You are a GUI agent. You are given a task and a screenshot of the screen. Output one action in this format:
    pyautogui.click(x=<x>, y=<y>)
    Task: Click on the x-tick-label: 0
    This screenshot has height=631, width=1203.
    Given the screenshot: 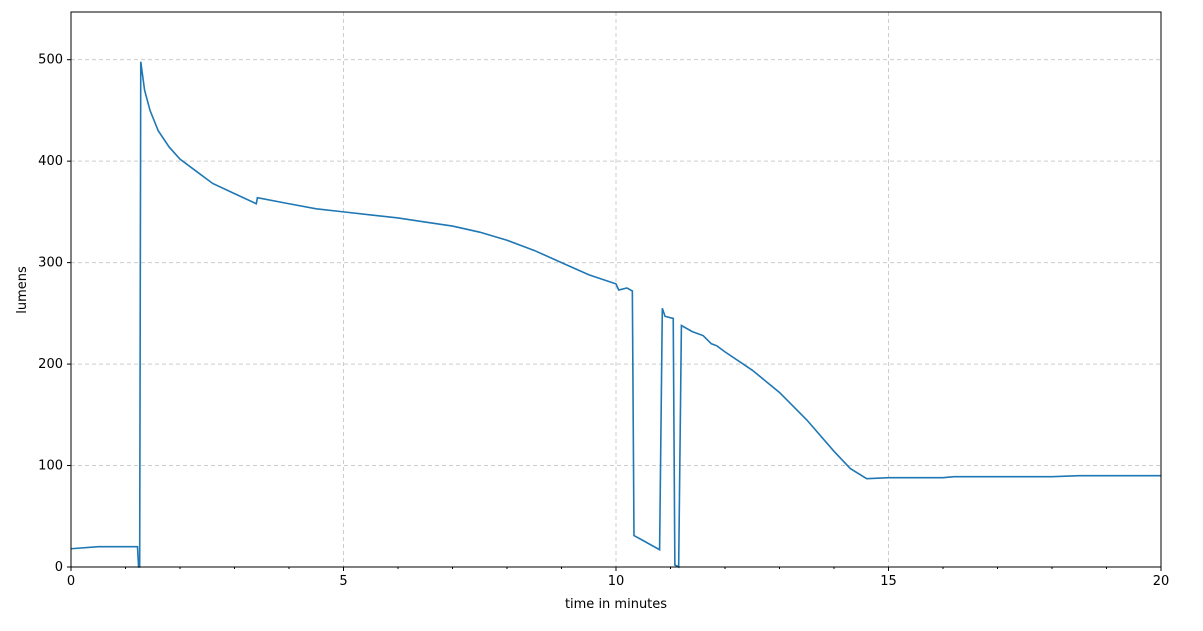 What is the action you would take?
    pyautogui.click(x=71, y=581)
    